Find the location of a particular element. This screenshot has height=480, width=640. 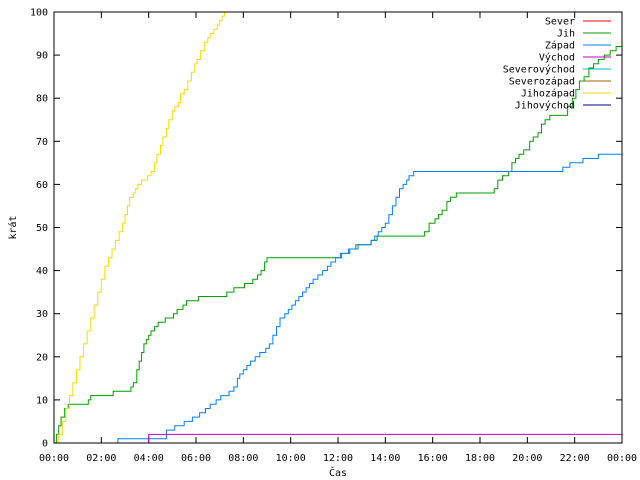

y-tick-label: 0 is located at coordinates (45, 444).